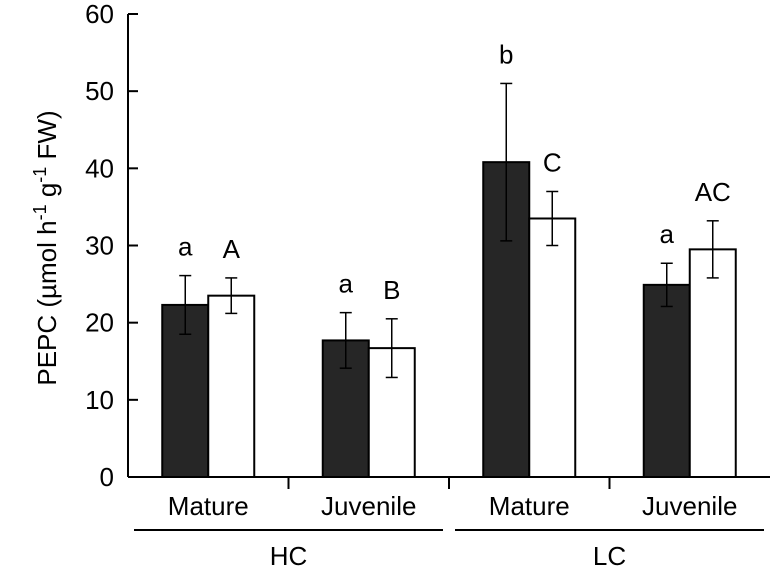  Describe the element at coordinates (107, 477) in the screenshot. I see `y-tick-label: 0` at that location.